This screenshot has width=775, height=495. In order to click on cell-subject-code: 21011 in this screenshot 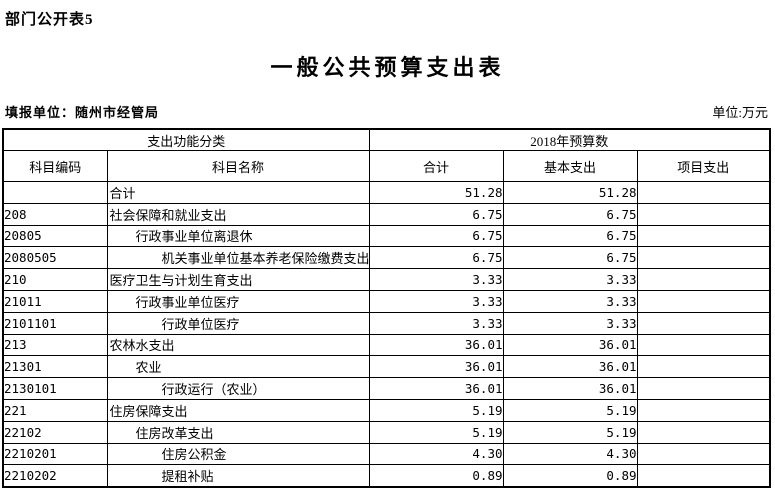, I will do `click(55, 301)`.